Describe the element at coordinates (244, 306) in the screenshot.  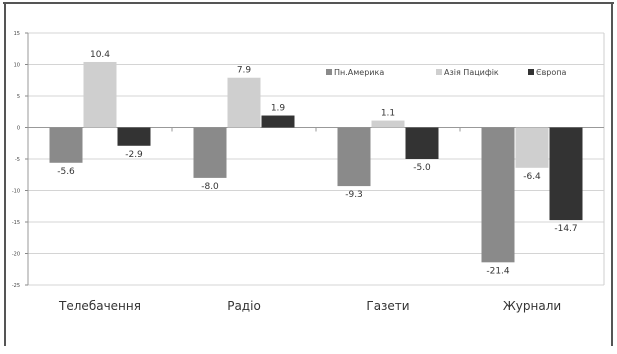
I see `x-category-label: Радіо` at that location.